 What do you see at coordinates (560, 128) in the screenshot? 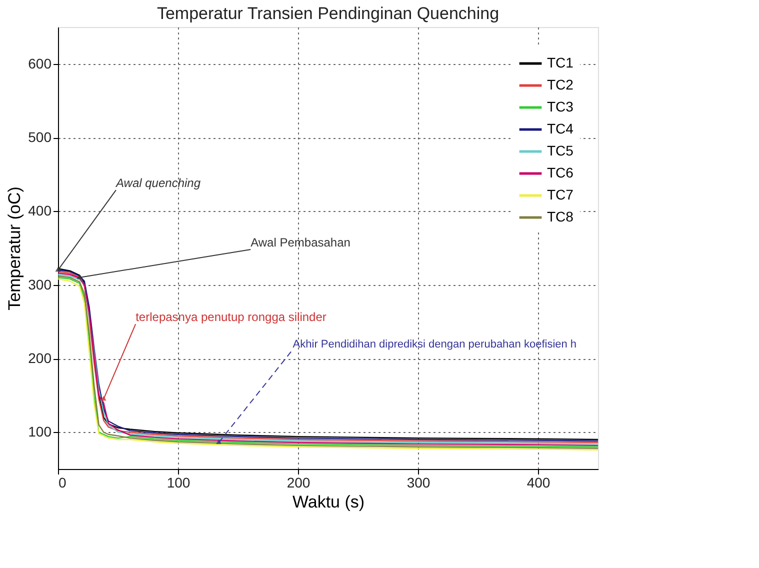
I see `legend-label: TC4` at bounding box center [560, 128].